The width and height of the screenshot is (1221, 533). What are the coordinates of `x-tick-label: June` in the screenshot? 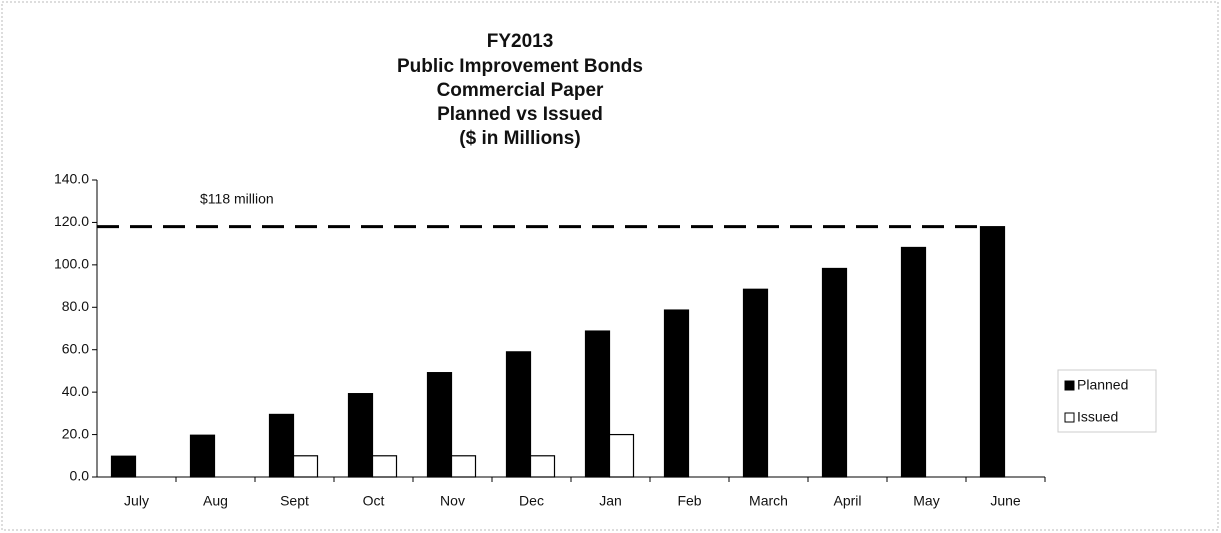 It's located at (1005, 501).